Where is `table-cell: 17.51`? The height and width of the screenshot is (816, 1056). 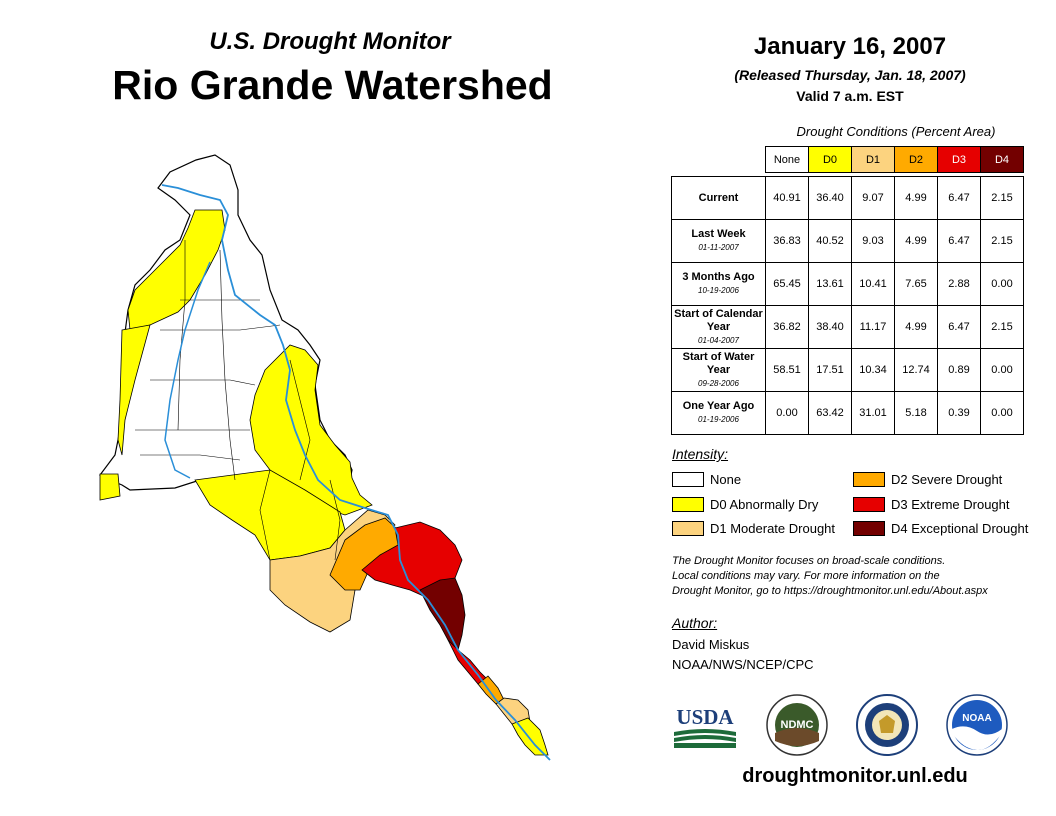 table-cell: 17.51 is located at coordinates (830, 370).